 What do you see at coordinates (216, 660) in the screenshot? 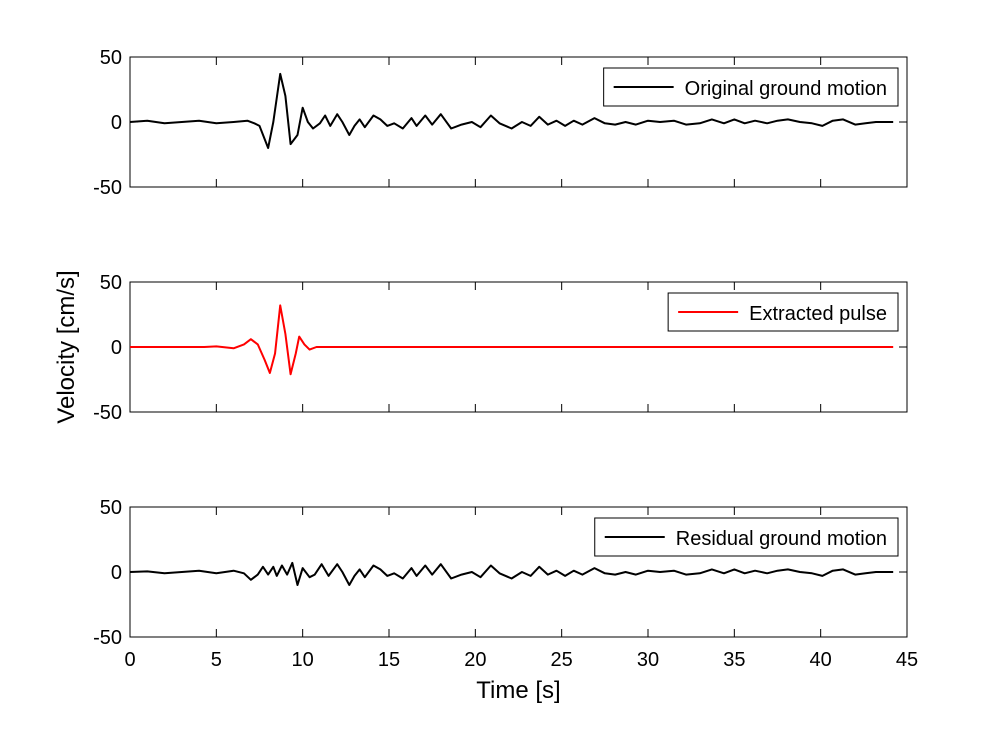
I see `x-tick-label: 5` at bounding box center [216, 660].